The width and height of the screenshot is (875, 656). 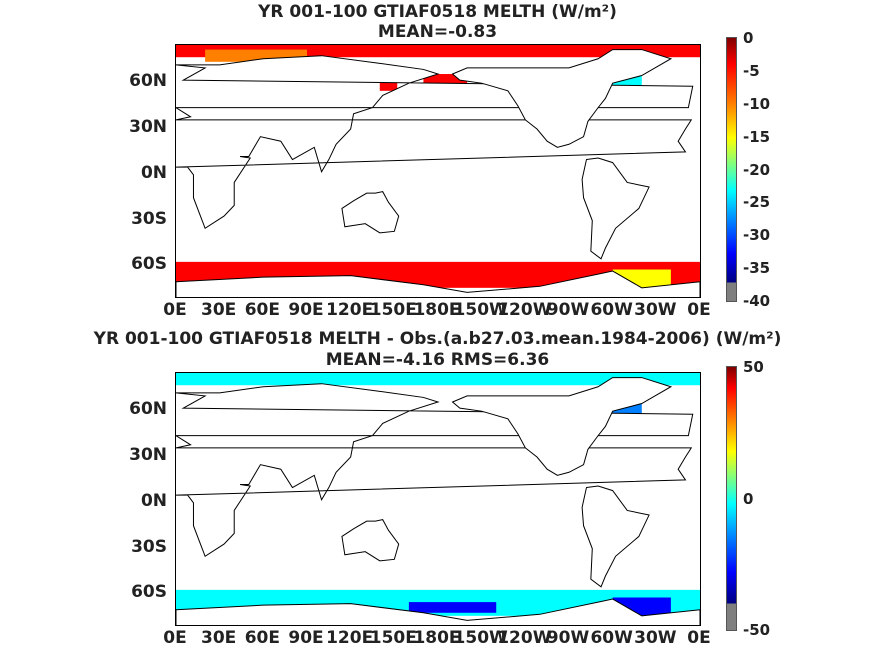 What do you see at coordinates (731, 169) in the screenshot?
I see `top-colorbar` at bounding box center [731, 169].